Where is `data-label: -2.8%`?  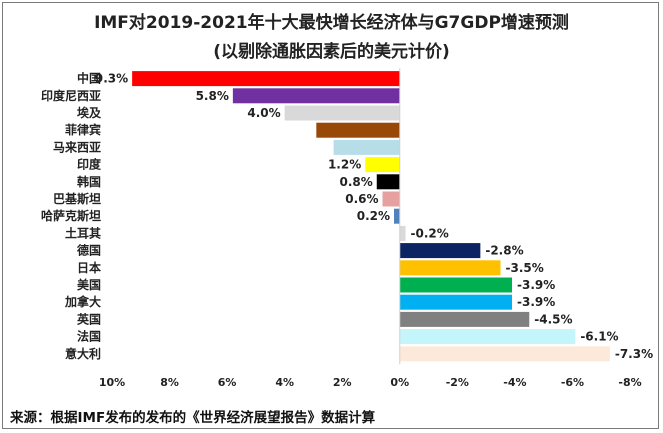 data-label: -2.8% is located at coordinates (504, 251).